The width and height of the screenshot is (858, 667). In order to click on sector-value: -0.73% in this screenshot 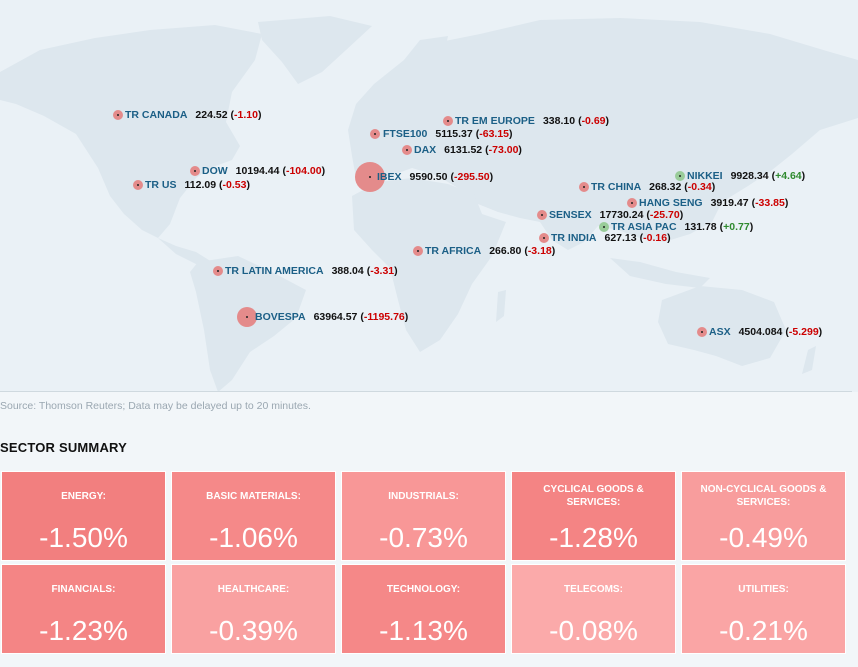, I will do `click(423, 537)`.